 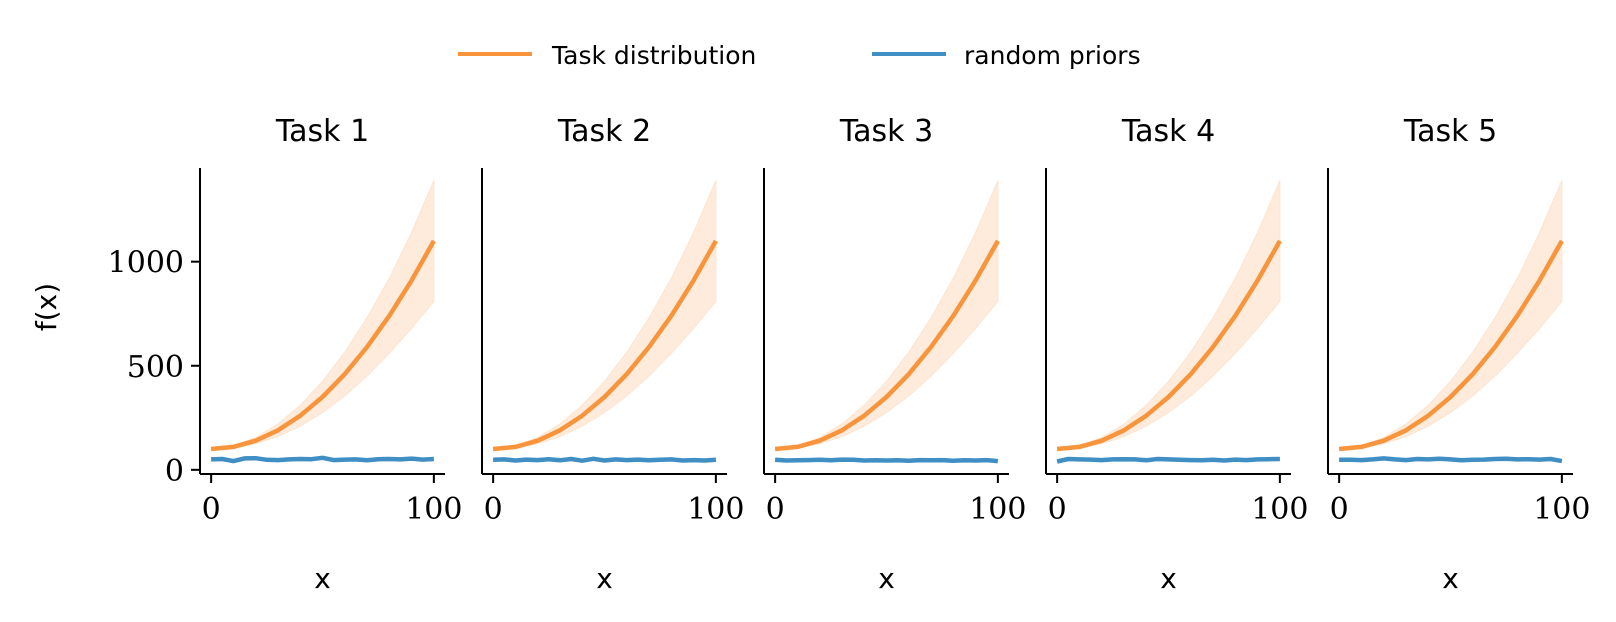 What do you see at coordinates (1052, 55) in the screenshot?
I see `legend-label-random-priors: random priors` at bounding box center [1052, 55].